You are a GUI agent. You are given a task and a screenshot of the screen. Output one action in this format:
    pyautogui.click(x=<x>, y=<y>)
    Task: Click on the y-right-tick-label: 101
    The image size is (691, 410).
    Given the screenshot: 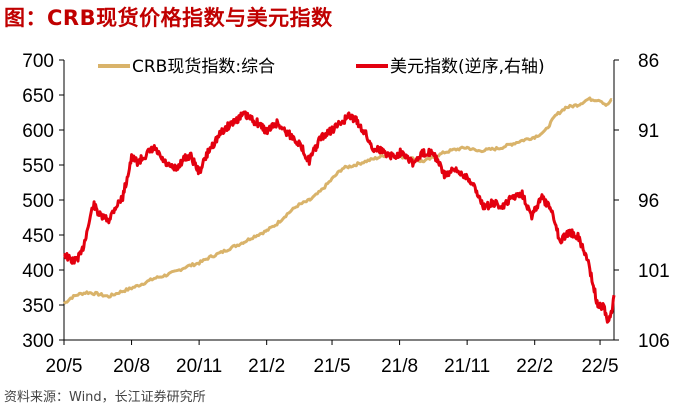 What is the action you would take?
    pyautogui.click(x=654, y=271)
    